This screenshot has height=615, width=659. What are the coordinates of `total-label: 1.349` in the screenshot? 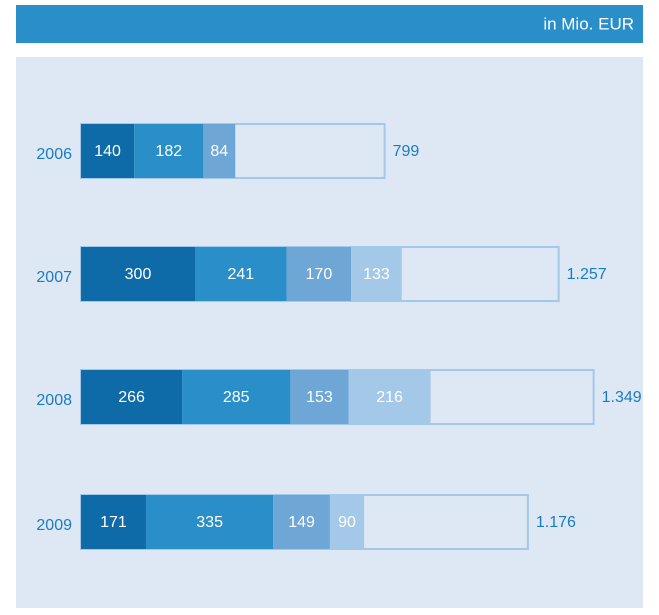 It's located at (622, 397).